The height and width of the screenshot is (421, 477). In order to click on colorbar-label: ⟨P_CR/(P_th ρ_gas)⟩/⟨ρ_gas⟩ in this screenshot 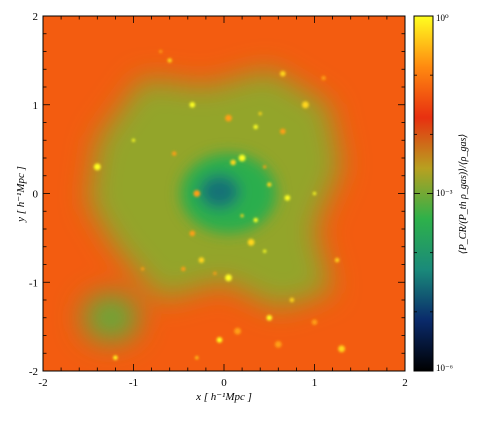, I will do `click(463, 194)`.